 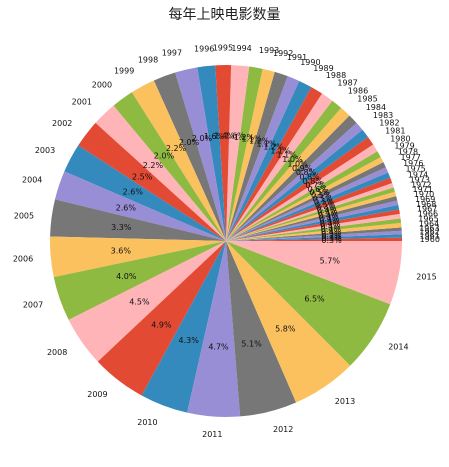 What do you see at coordinates (429, 232) in the screenshot?
I see `year-label-1962: 1962` at bounding box center [429, 232].